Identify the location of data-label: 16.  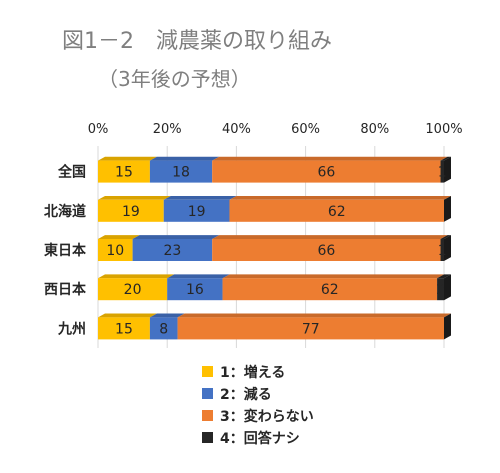
(195, 290).